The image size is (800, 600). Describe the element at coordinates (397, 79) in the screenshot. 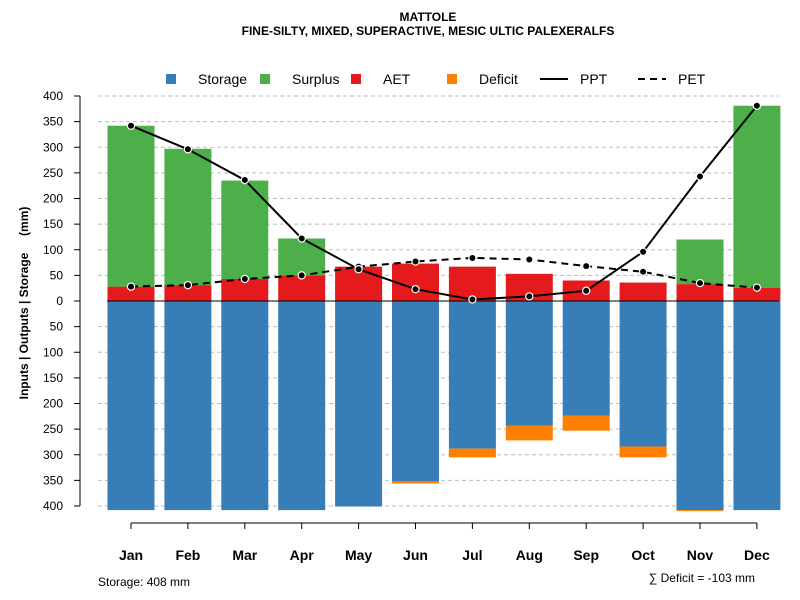

I see `legend-label: AET` at that location.